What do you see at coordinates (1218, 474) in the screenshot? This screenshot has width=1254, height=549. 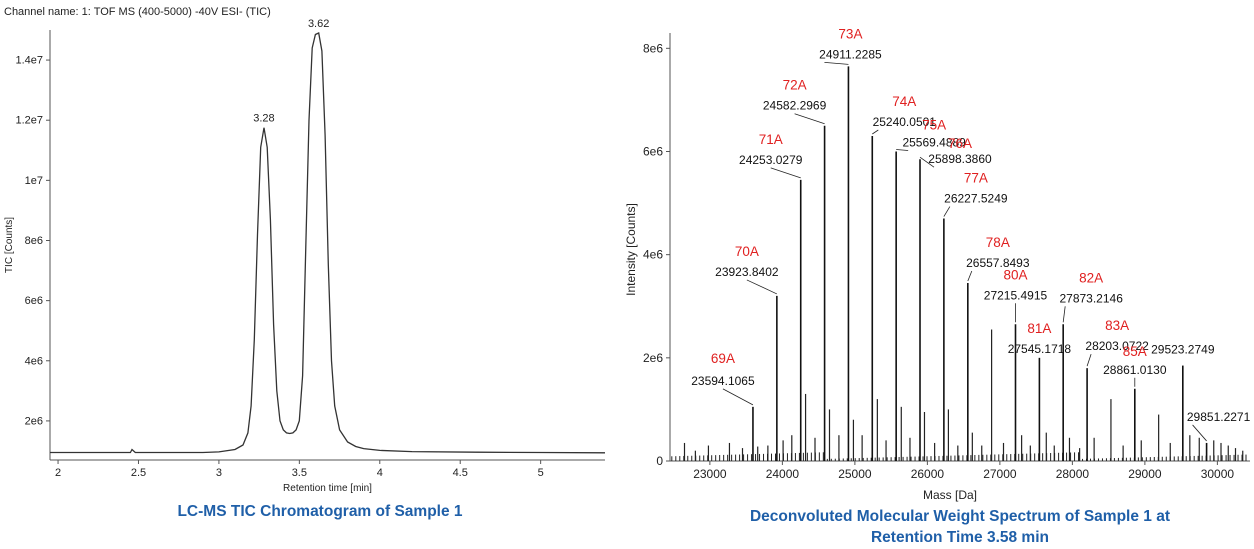 I see `x-tick-label: 30000` at bounding box center [1218, 474].